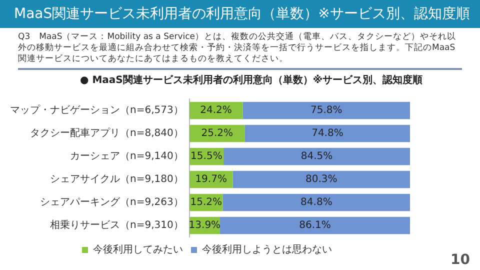  I want to click on data-label: 13.9%, so click(204, 226).